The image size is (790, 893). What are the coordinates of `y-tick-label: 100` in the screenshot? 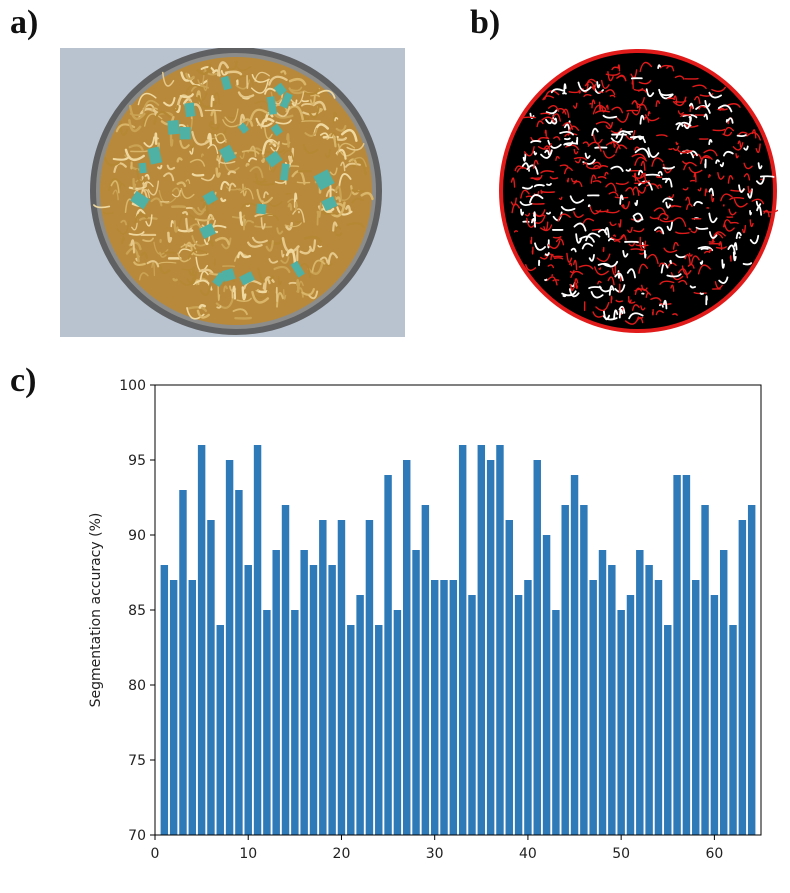 It's located at (132, 386).